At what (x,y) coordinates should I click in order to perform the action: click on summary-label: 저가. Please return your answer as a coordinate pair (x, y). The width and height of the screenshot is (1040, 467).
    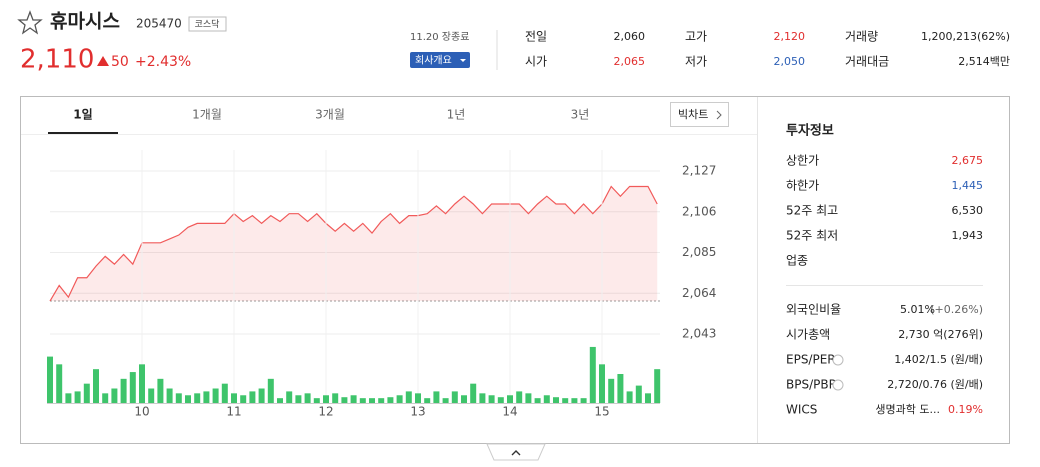
    Looking at the image, I should click on (696, 62).